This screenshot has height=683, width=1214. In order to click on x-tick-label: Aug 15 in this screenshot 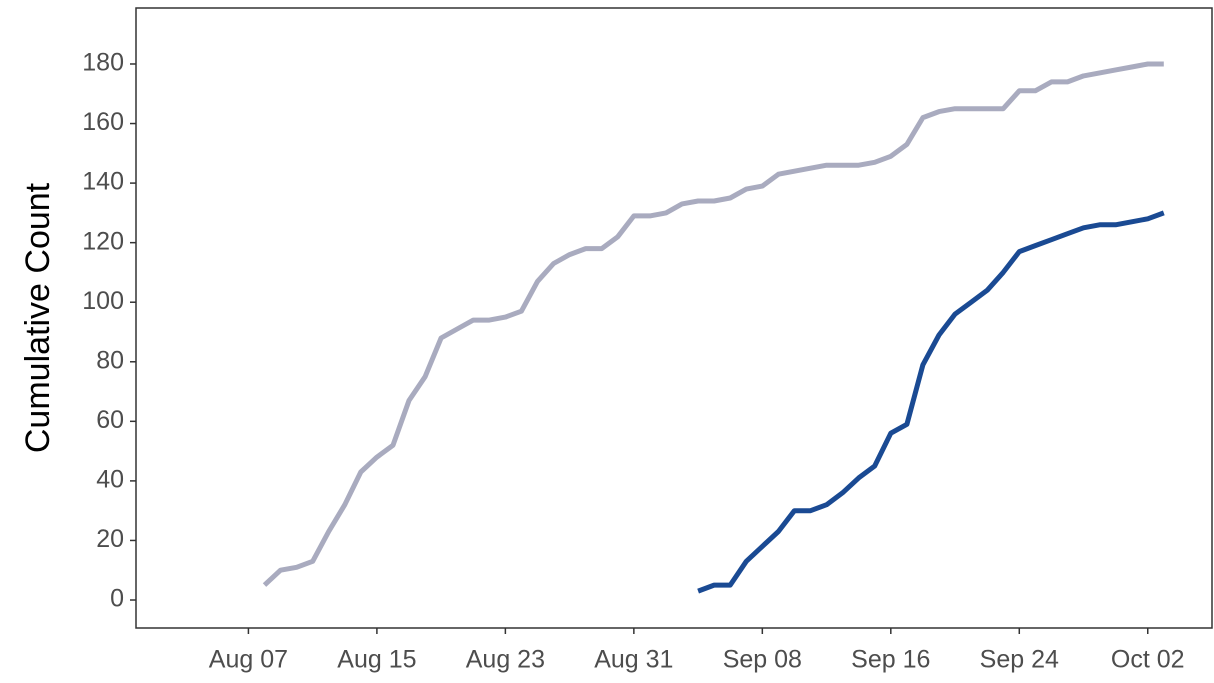, I will do `click(376, 660)`.